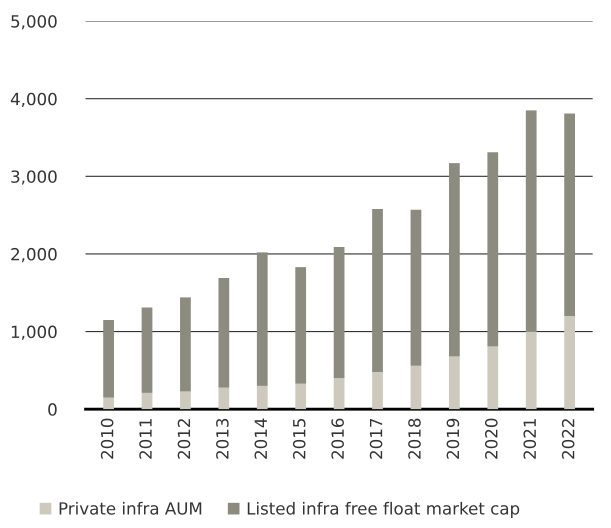  Describe the element at coordinates (34, 255) in the screenshot. I see `y-tick-label: 2,000` at that location.